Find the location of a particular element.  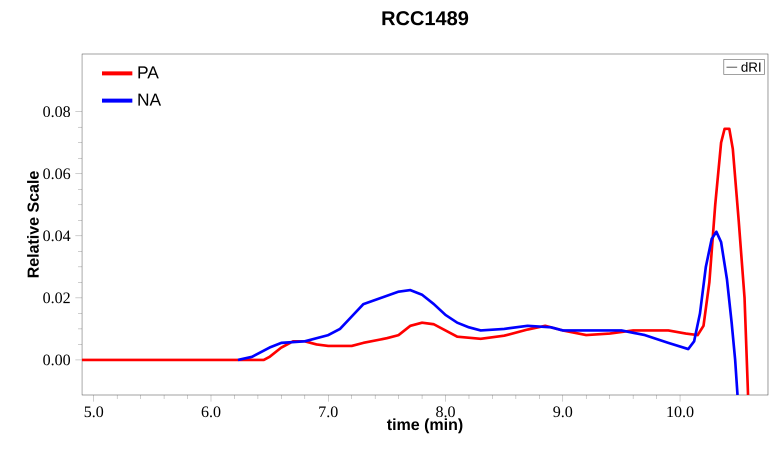

x-tick-label: 6.0 is located at coordinates (211, 412).